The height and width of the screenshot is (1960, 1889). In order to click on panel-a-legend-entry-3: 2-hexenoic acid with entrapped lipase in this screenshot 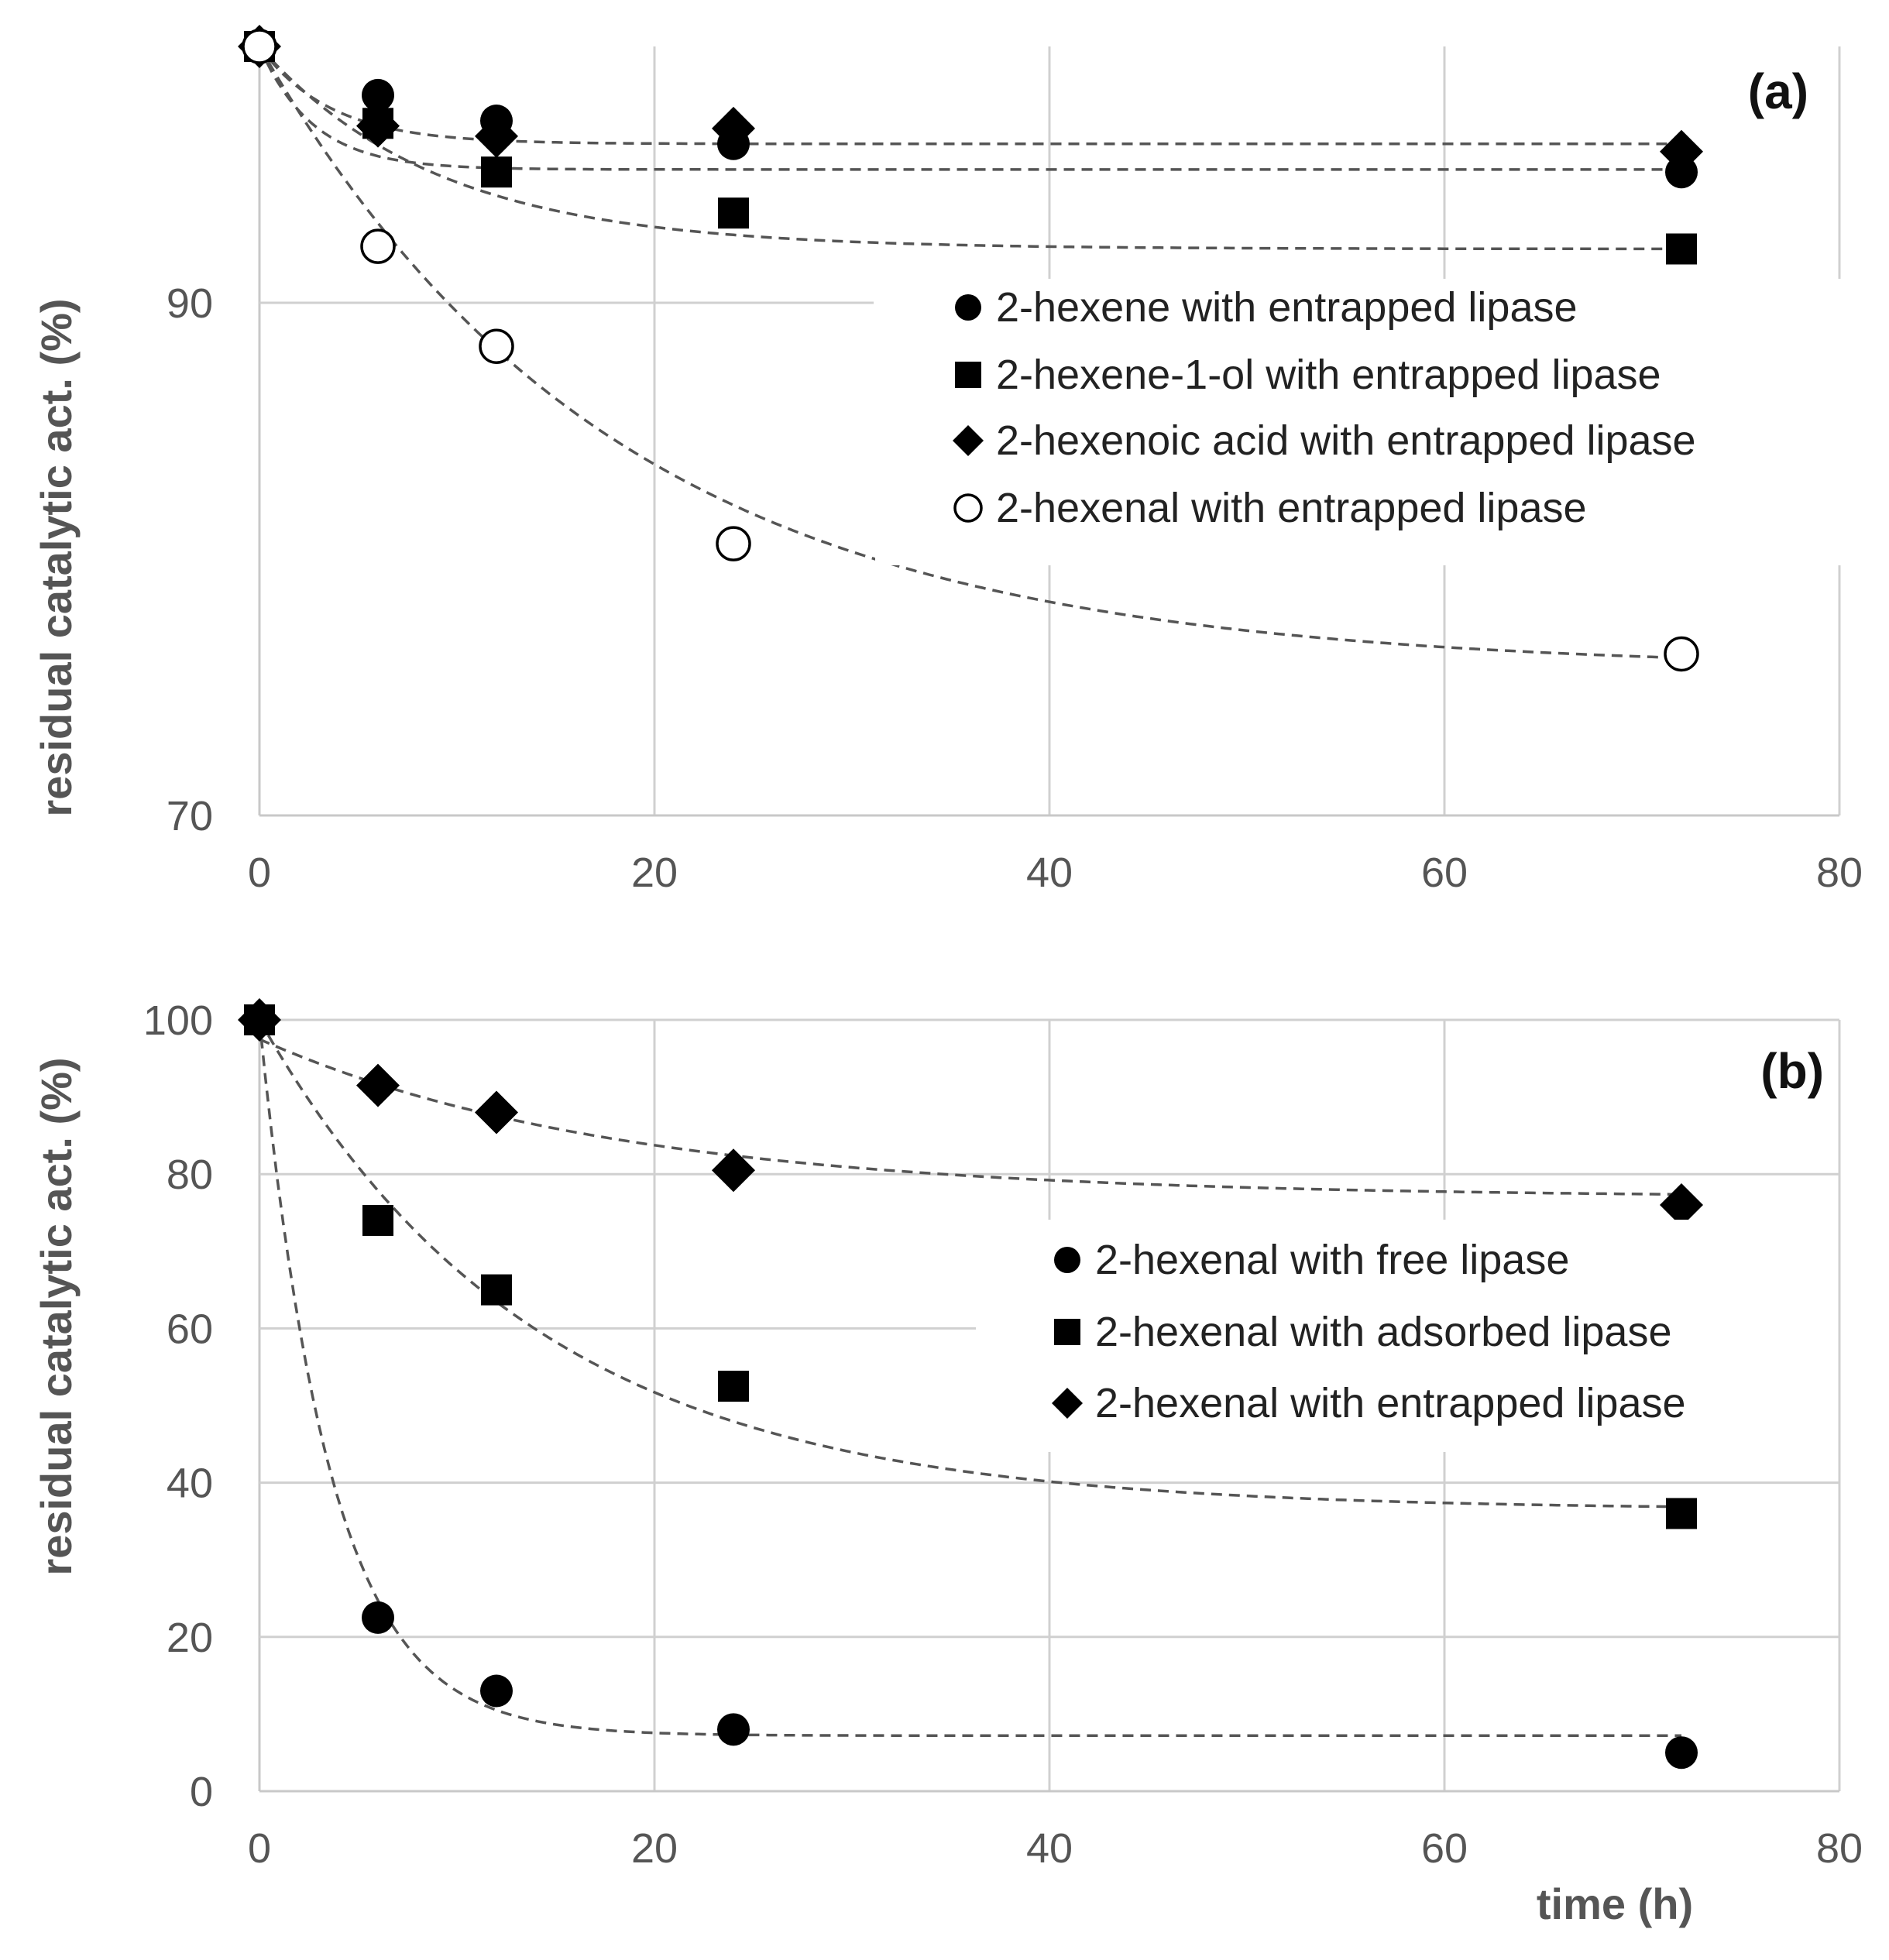, I will do `click(1324, 440)`.